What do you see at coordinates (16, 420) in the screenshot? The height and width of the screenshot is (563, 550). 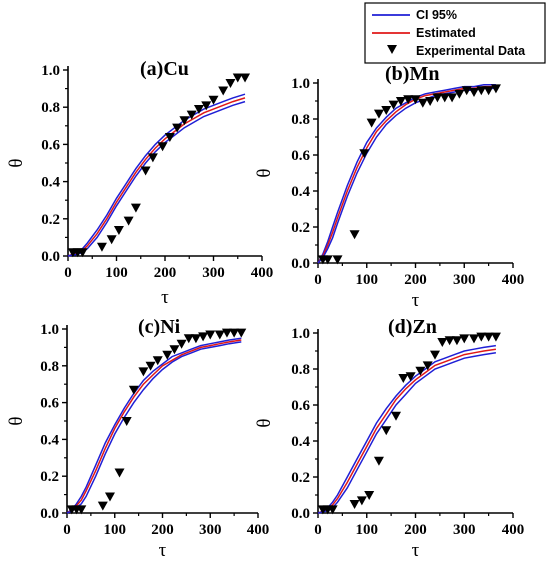 I see `y-axis-label-ni: θ` at bounding box center [16, 420].